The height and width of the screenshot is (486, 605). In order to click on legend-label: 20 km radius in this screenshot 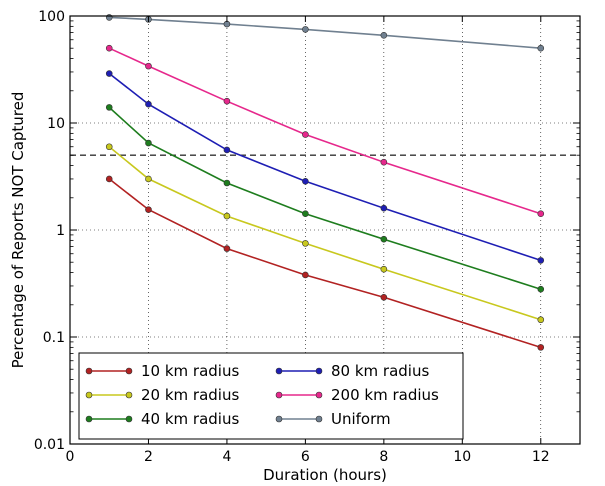, I will do `click(190, 395)`.